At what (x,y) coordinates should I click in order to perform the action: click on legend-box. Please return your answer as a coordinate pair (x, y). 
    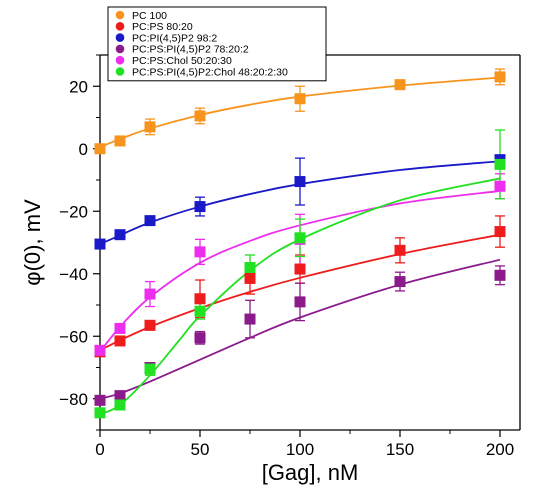
    Looking at the image, I should click on (217, 44).